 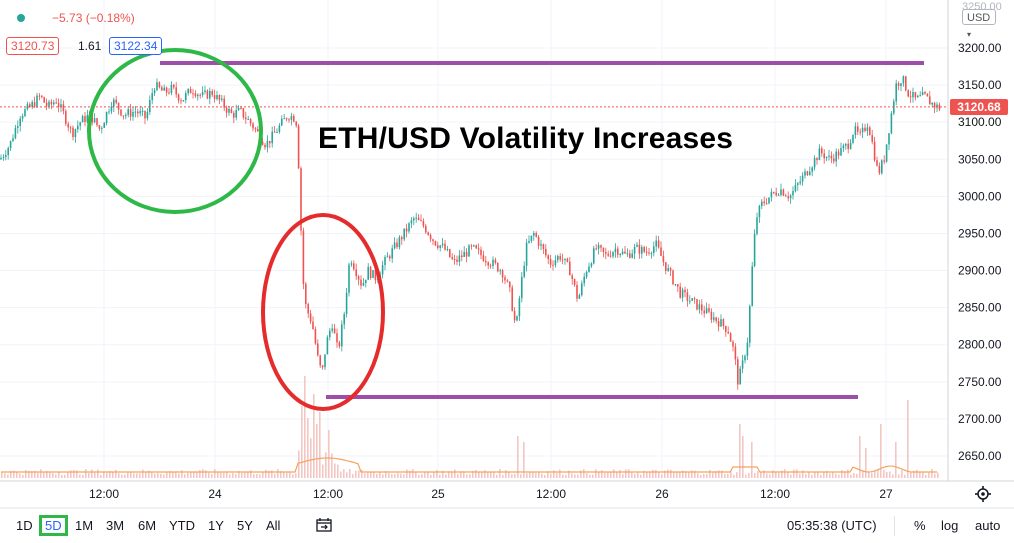 I want to click on auto-toggle: auto, so click(x=988, y=525).